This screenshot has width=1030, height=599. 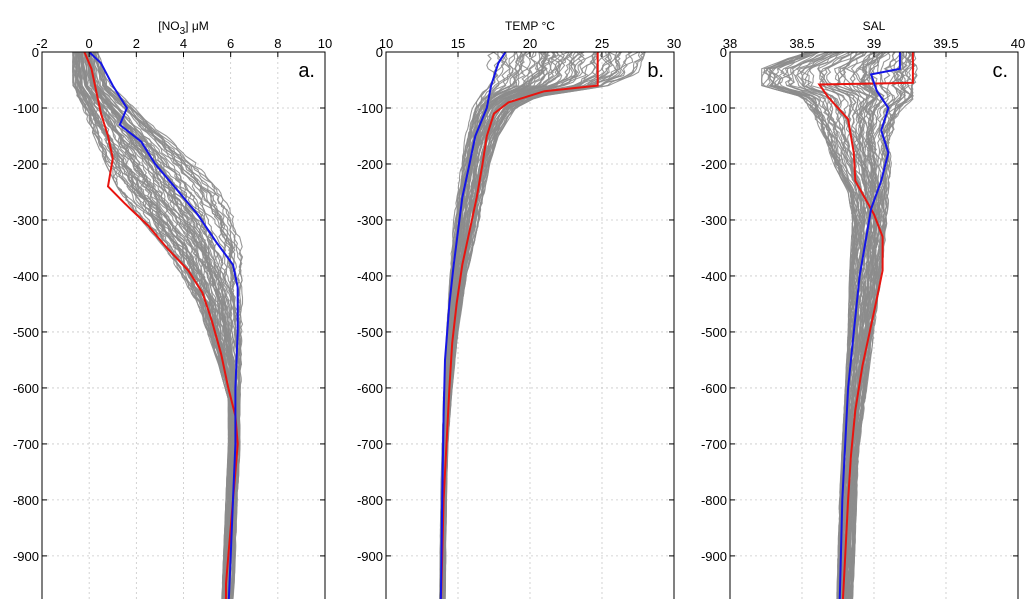 What do you see at coordinates (458, 43) in the screenshot?
I see `x-tick-label: 15` at bounding box center [458, 43].